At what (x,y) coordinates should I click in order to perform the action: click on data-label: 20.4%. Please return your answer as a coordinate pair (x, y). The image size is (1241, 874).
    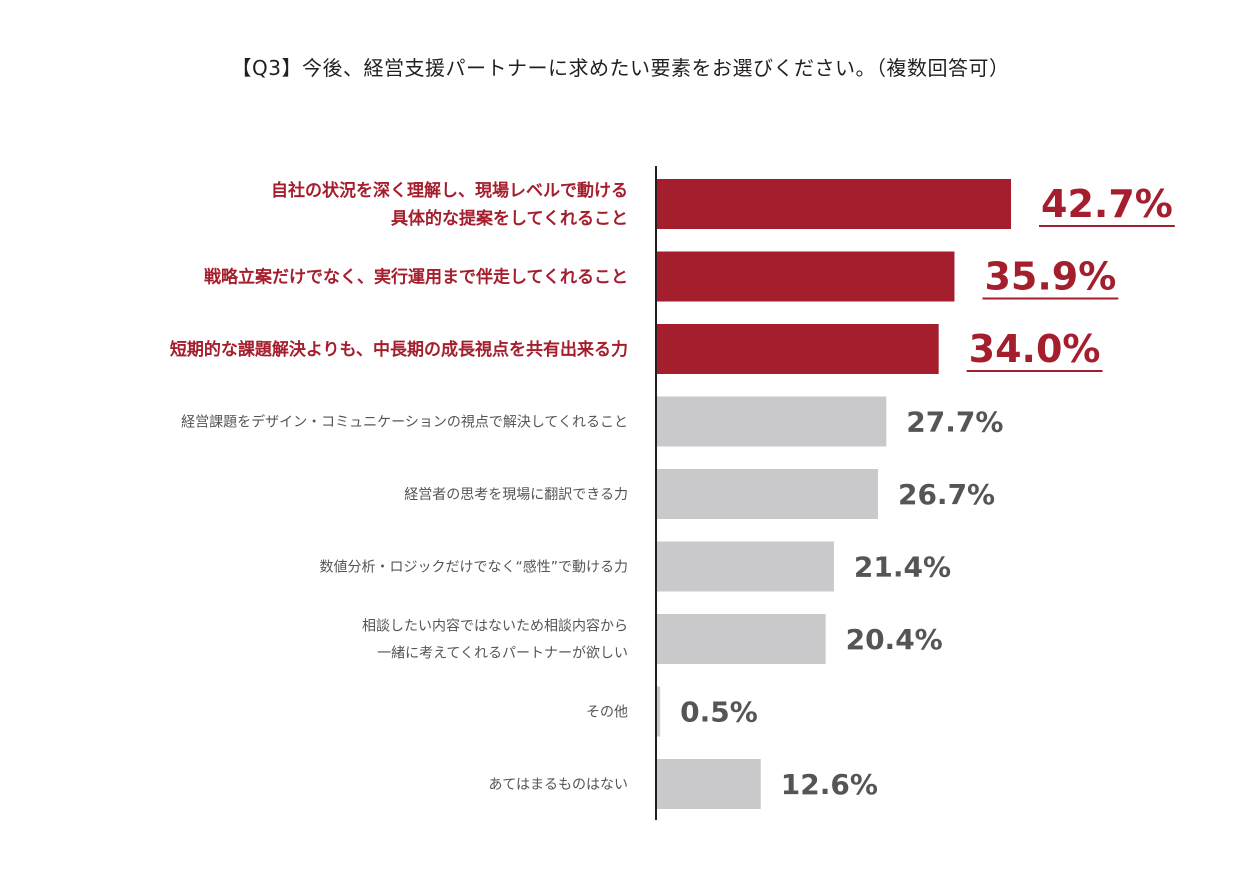
    Looking at the image, I should click on (894, 639).